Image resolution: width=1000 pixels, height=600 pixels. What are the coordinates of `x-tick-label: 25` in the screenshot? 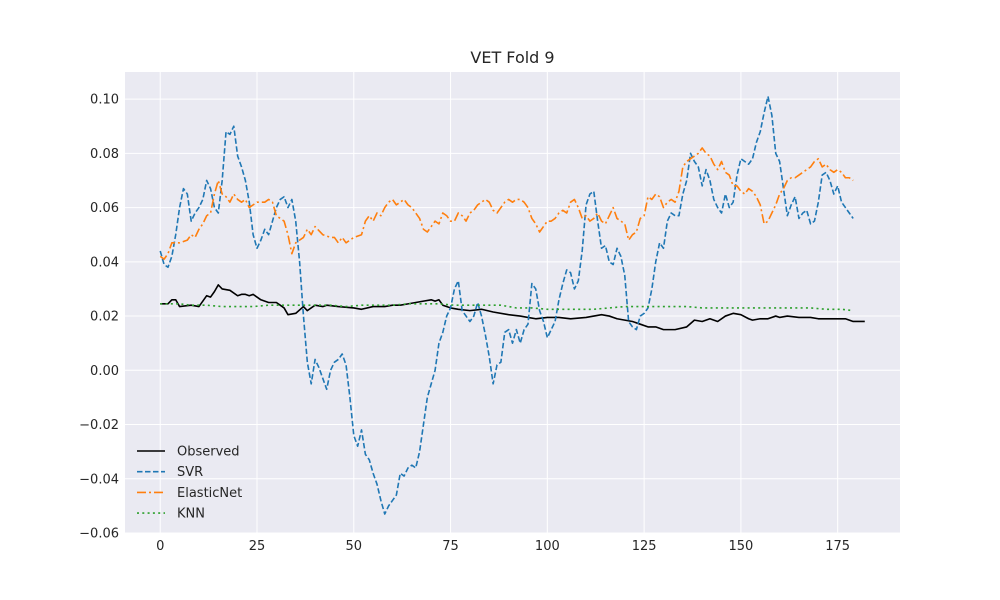 It's located at (257, 546).